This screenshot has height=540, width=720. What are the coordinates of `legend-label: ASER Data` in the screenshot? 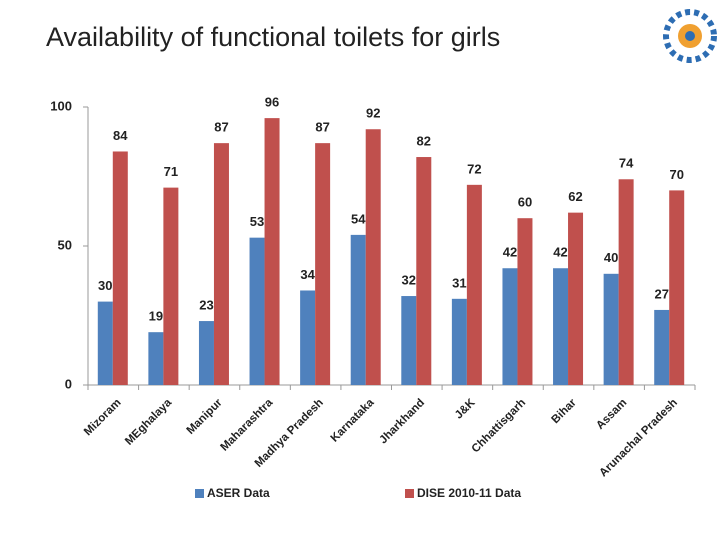 It's located at (238, 493).